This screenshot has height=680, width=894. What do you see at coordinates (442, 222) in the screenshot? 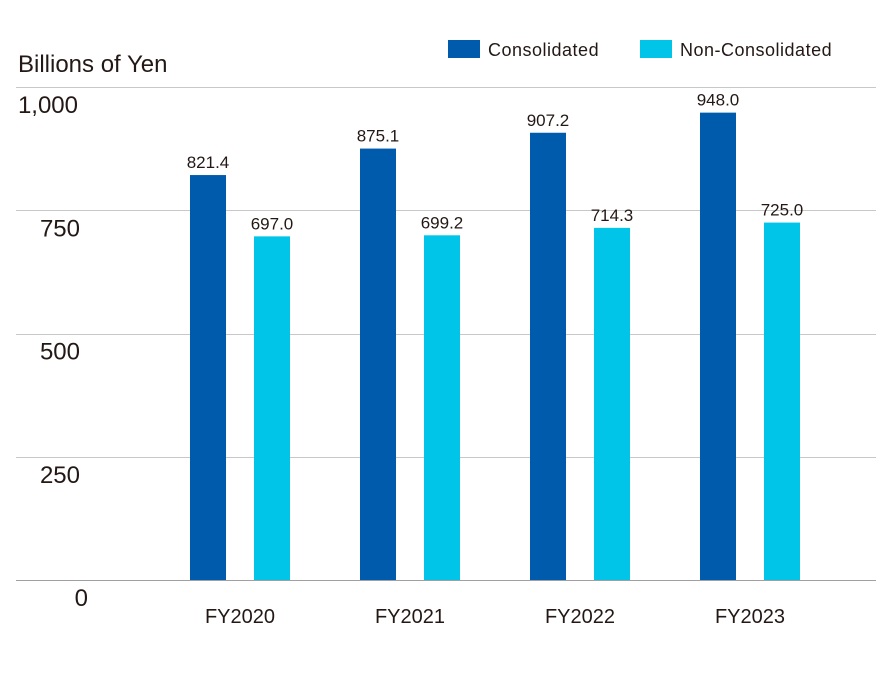
I see `data-label: 699.2` at bounding box center [442, 222].